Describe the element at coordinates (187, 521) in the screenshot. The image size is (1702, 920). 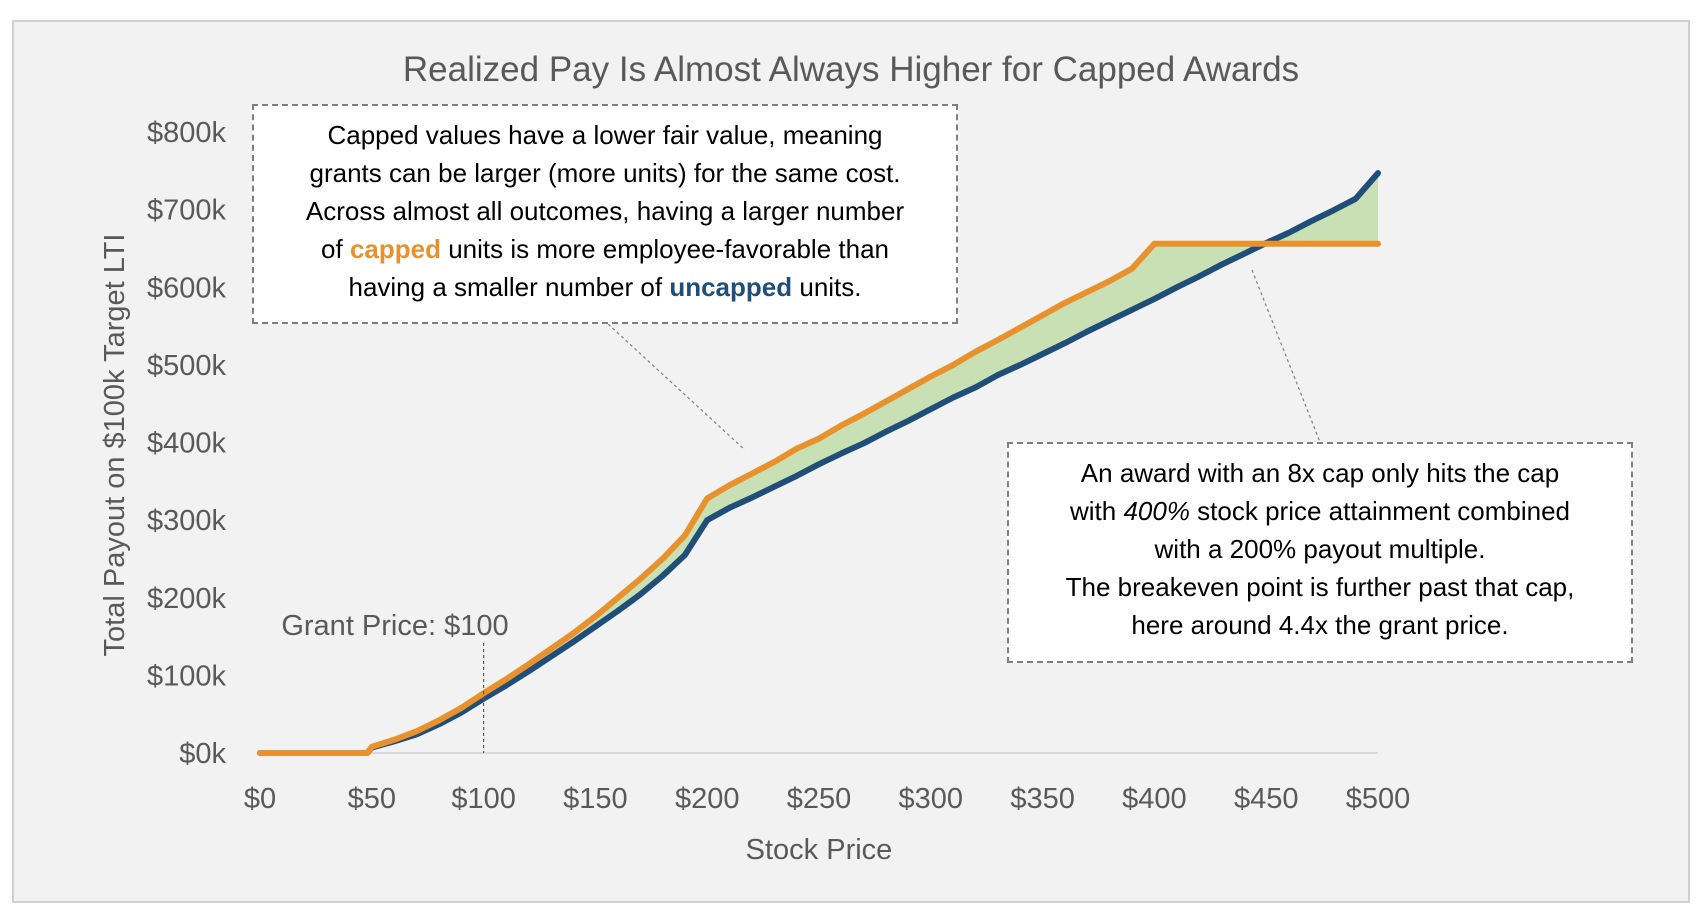
I see `y-tick-label: $300k` at that location.